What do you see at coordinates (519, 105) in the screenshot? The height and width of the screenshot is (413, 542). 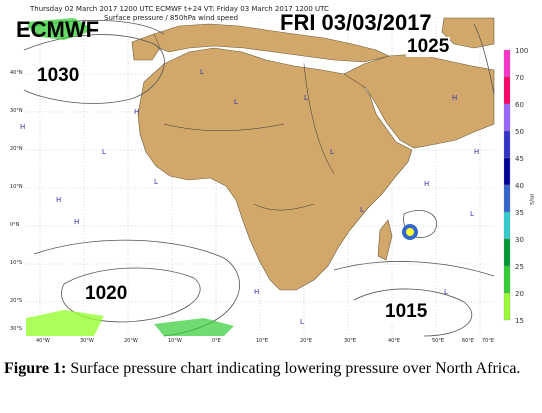 I see `colorbar-tick-label: 60` at bounding box center [519, 105].